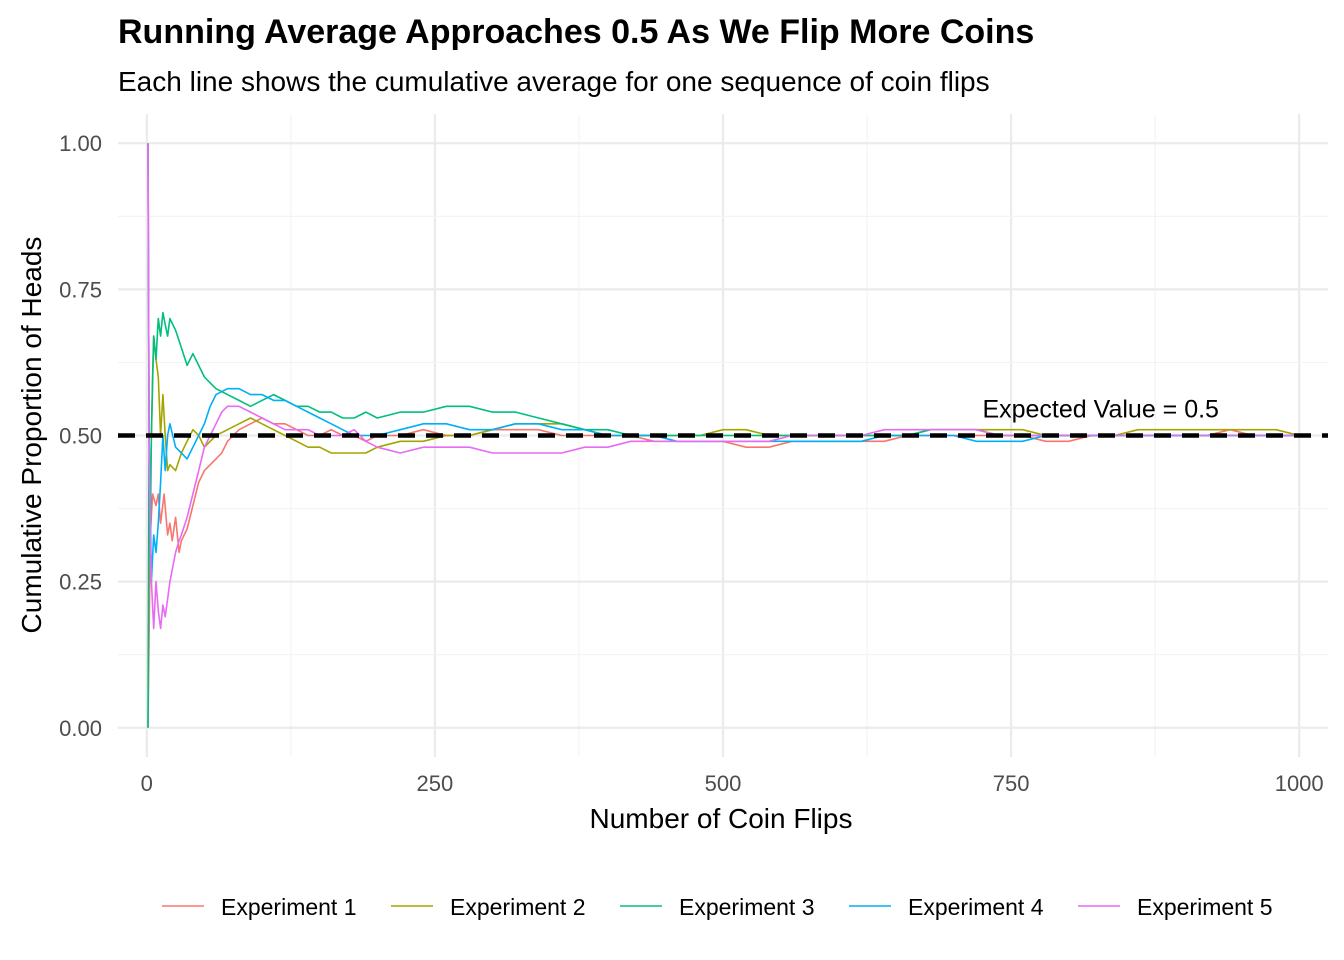 Image resolution: width=1344 pixels, height=960 pixels. What do you see at coordinates (518, 907) in the screenshot?
I see `legend-label-experiment-2: Experiment 2` at bounding box center [518, 907].